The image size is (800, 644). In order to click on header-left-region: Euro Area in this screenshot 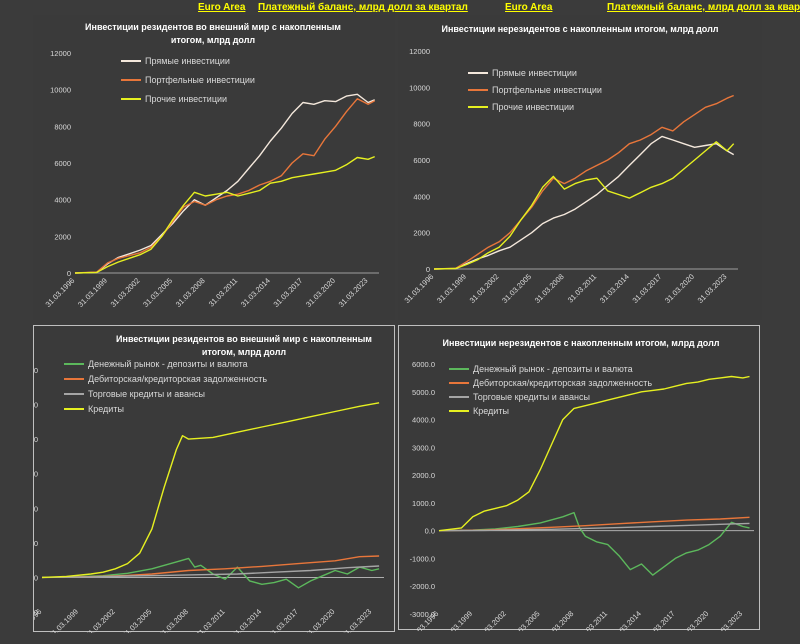, I will do `click(222, 7)`.